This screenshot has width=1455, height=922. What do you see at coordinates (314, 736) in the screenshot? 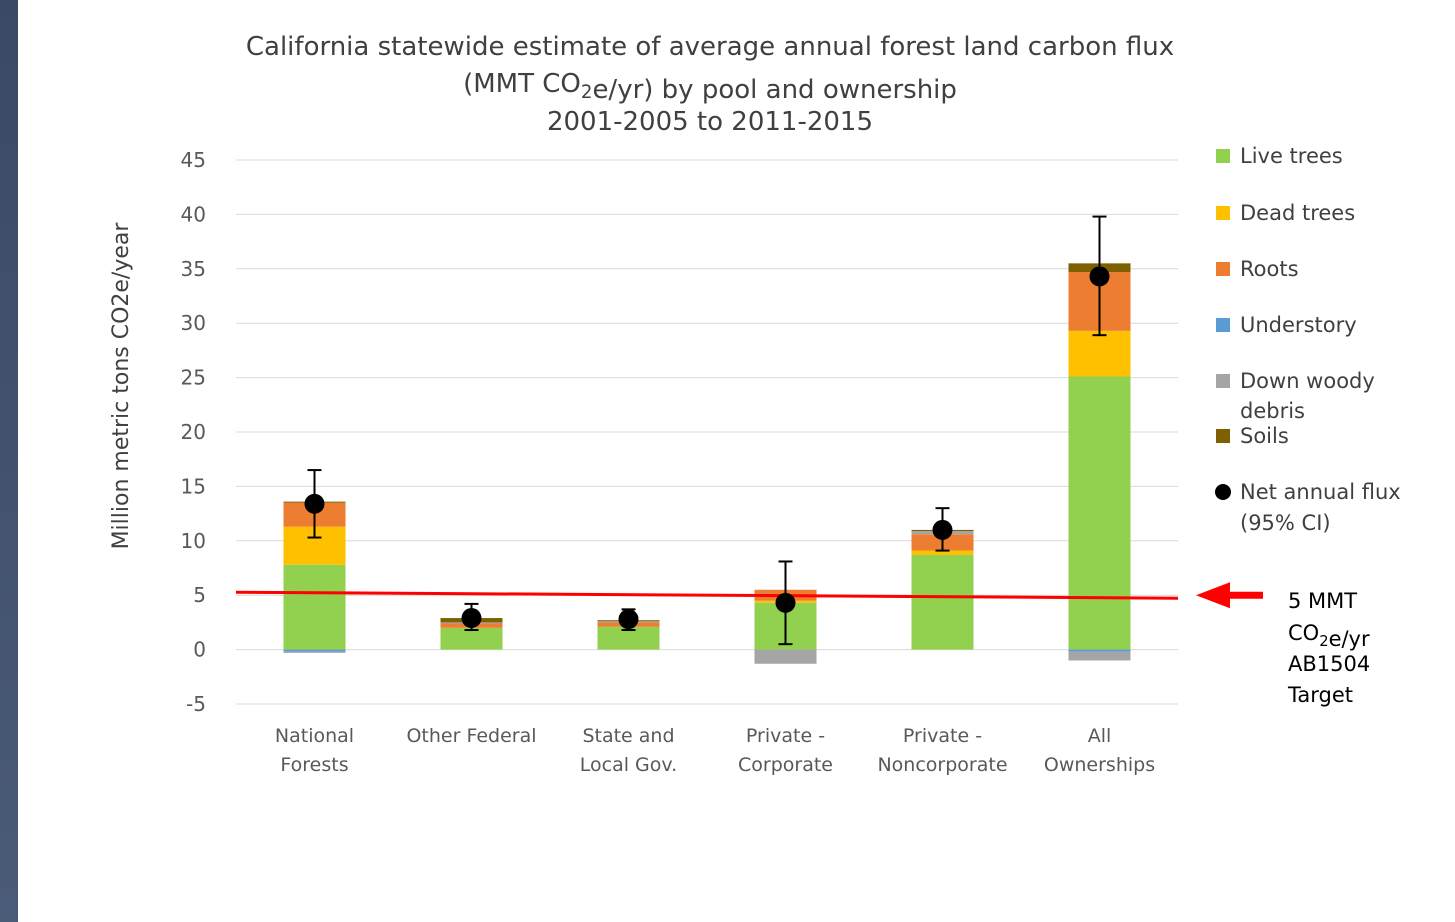
I see `category-label: National` at bounding box center [314, 736].